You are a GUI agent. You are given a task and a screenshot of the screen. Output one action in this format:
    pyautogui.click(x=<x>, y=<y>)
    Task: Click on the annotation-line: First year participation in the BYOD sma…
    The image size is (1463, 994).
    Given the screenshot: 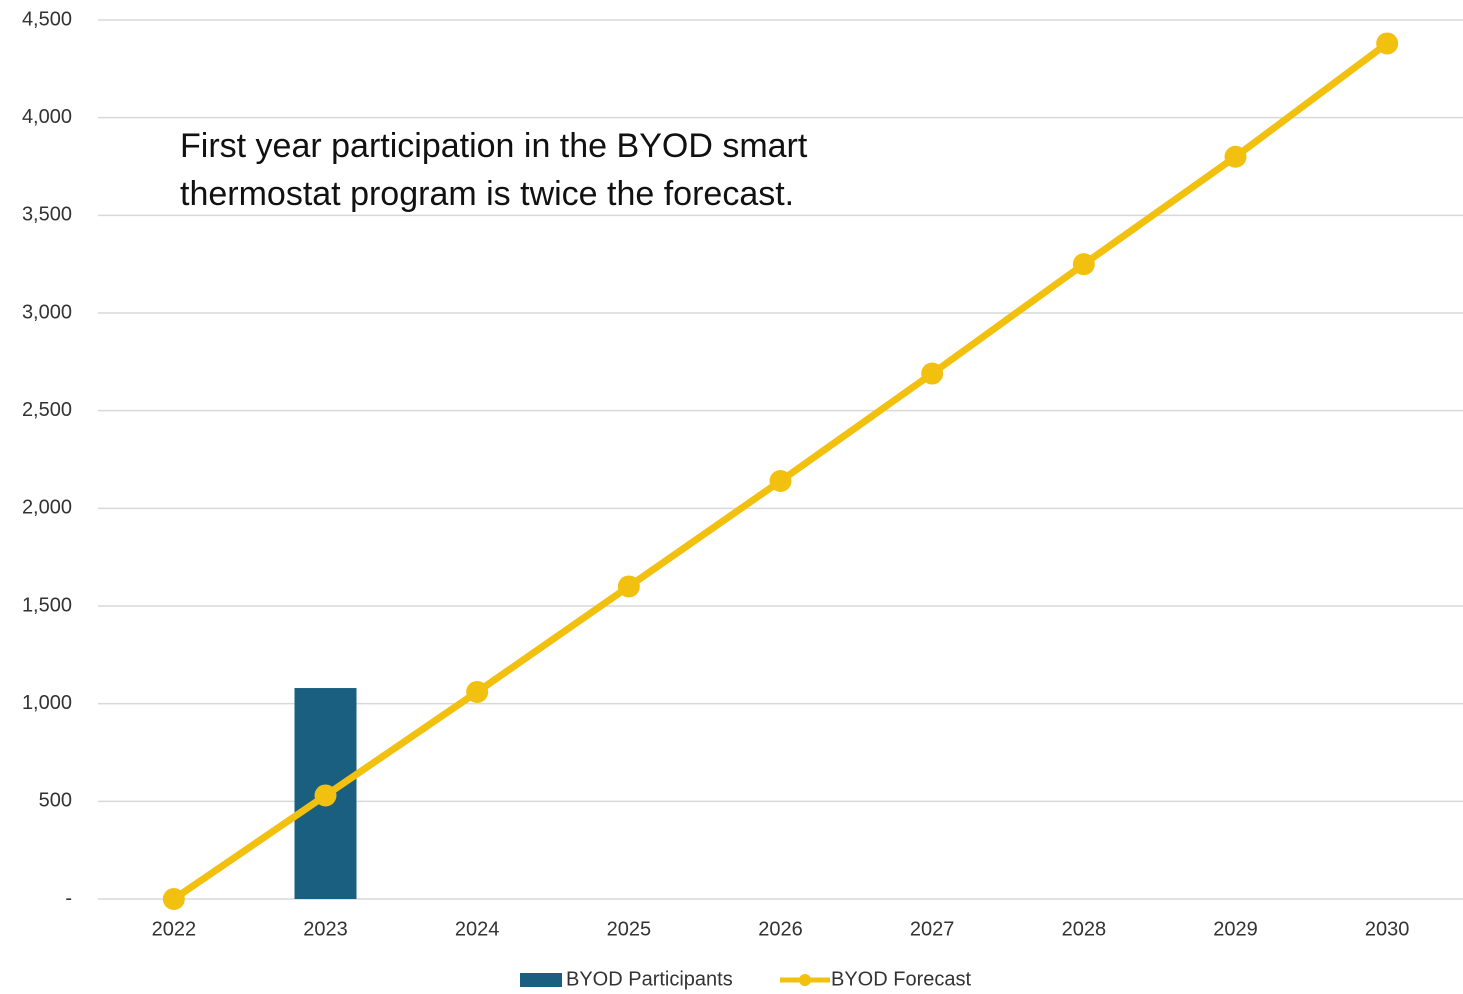 What is the action you would take?
    pyautogui.click(x=494, y=146)
    